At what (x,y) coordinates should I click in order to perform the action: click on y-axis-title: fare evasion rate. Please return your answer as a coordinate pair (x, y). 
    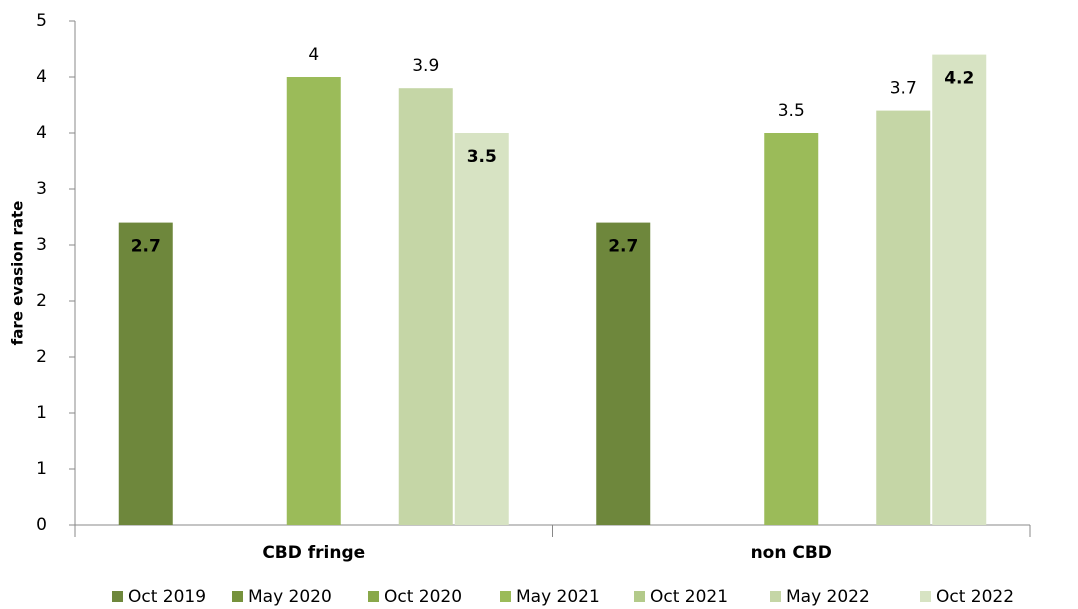
    Looking at the image, I should click on (18, 273).